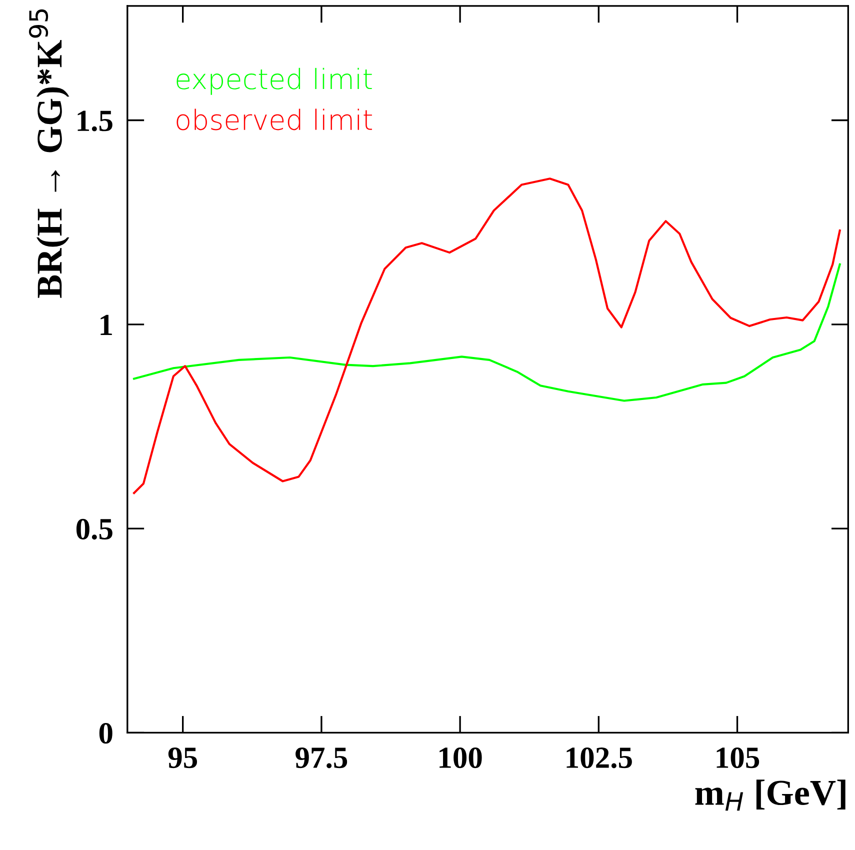 The width and height of the screenshot is (855, 850). Describe the element at coordinates (770, 795) in the screenshot. I see `x-axis-title: m$_{H}$ [GeV]` at that location.